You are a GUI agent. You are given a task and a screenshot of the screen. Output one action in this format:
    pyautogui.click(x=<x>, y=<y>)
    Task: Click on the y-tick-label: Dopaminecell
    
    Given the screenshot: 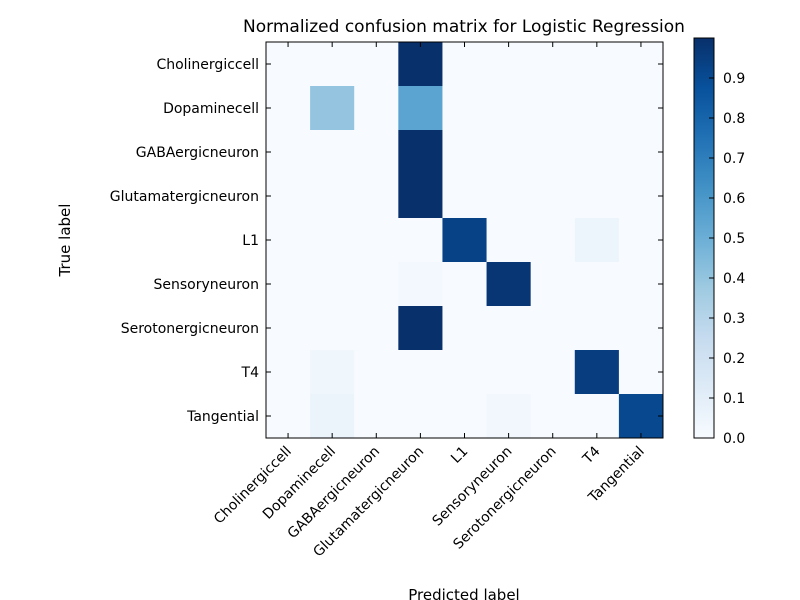 What is the action you would take?
    pyautogui.click(x=211, y=109)
    